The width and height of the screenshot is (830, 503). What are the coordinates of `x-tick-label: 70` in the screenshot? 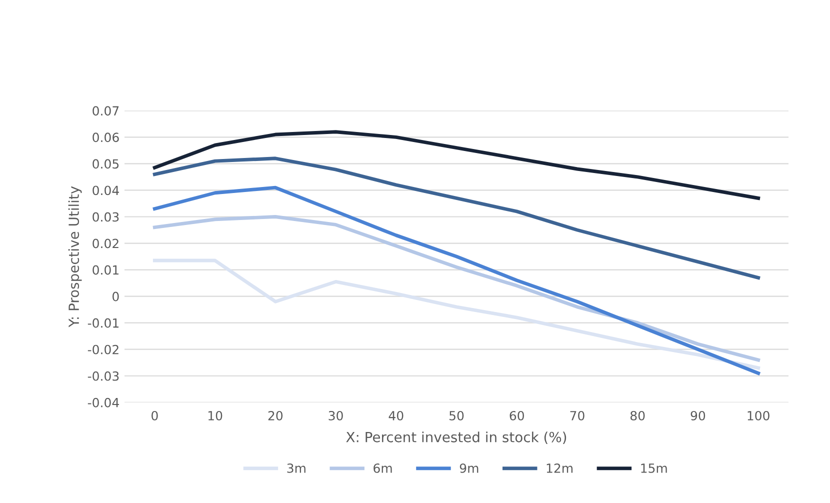 It's located at (577, 415).